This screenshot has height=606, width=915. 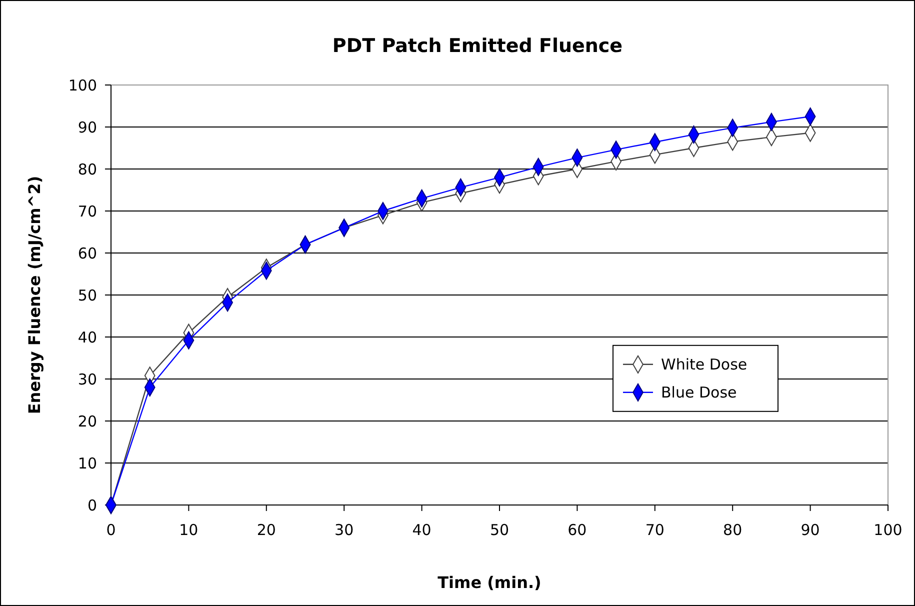 What do you see at coordinates (732, 530) in the screenshot?
I see `x-tick-label: 80` at bounding box center [732, 530].